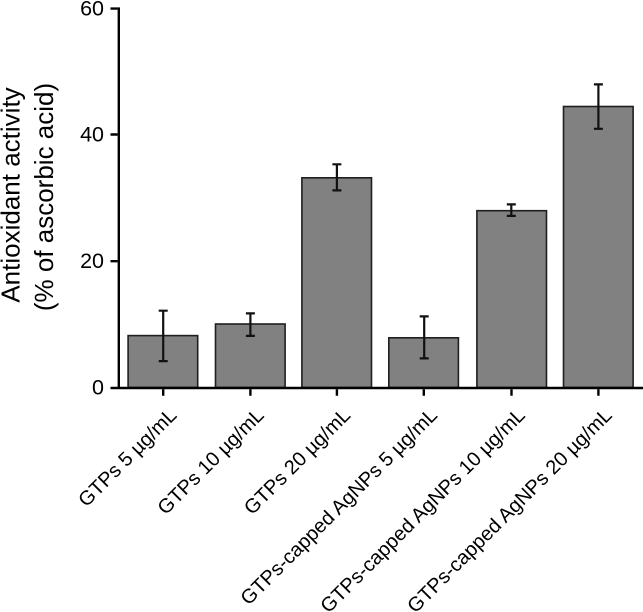 This screenshot has height=612, width=643. Describe the element at coordinates (92, 261) in the screenshot. I see `svg-text: 20` at that location.